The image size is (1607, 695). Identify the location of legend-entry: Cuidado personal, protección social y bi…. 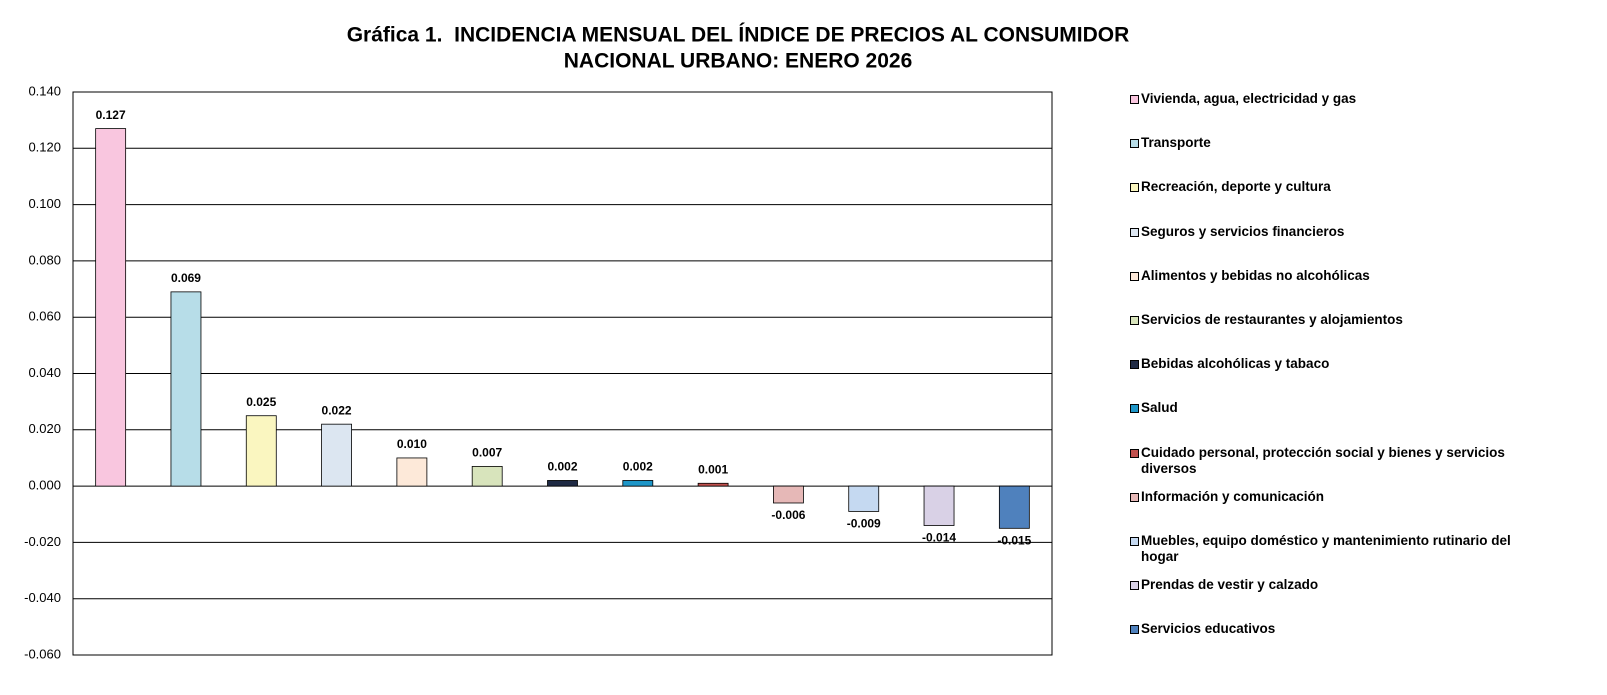
(1335, 461).